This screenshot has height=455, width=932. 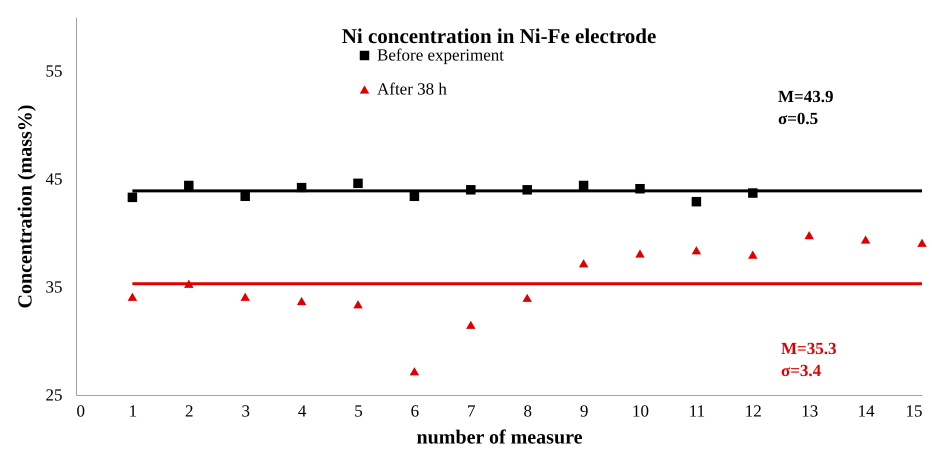 I want to click on x-tick-label: 11, so click(x=697, y=411).